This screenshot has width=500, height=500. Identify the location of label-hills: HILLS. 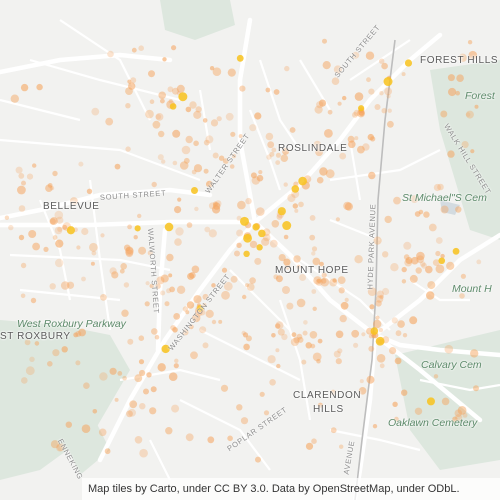
(328, 409).